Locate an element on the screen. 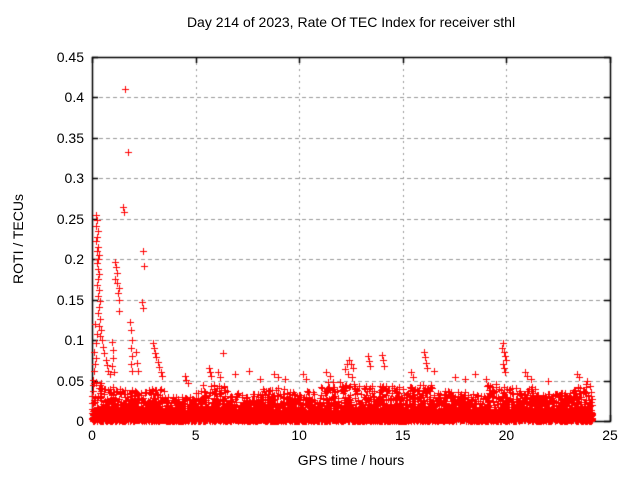 The height and width of the screenshot is (480, 640). x-tick-label: 25 is located at coordinates (610, 435).